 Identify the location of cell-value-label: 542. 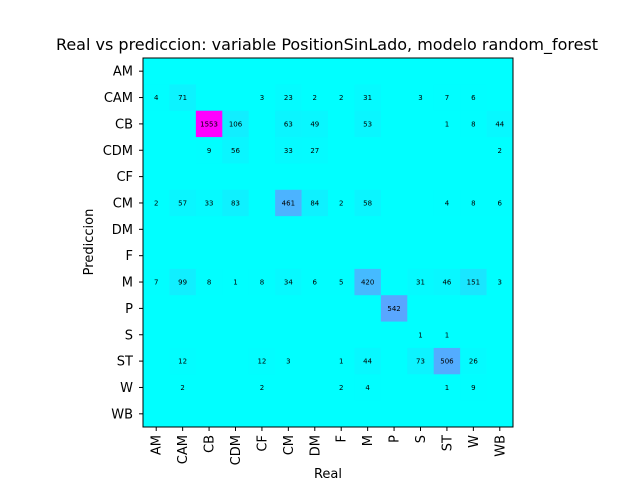
(393, 309).